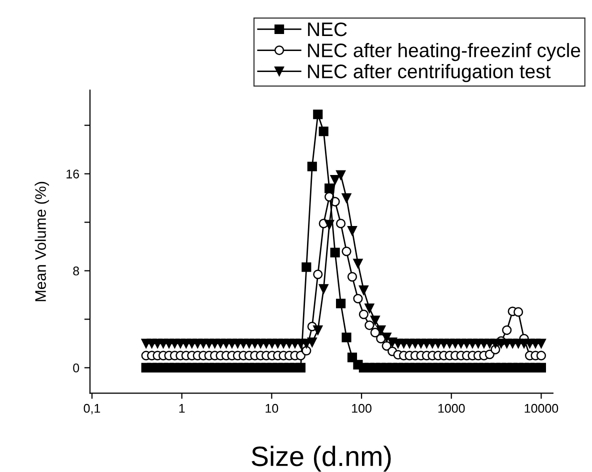 The height and width of the screenshot is (472, 592). Describe the element at coordinates (76, 271) in the screenshot. I see `y-tick-label: 8` at that location.